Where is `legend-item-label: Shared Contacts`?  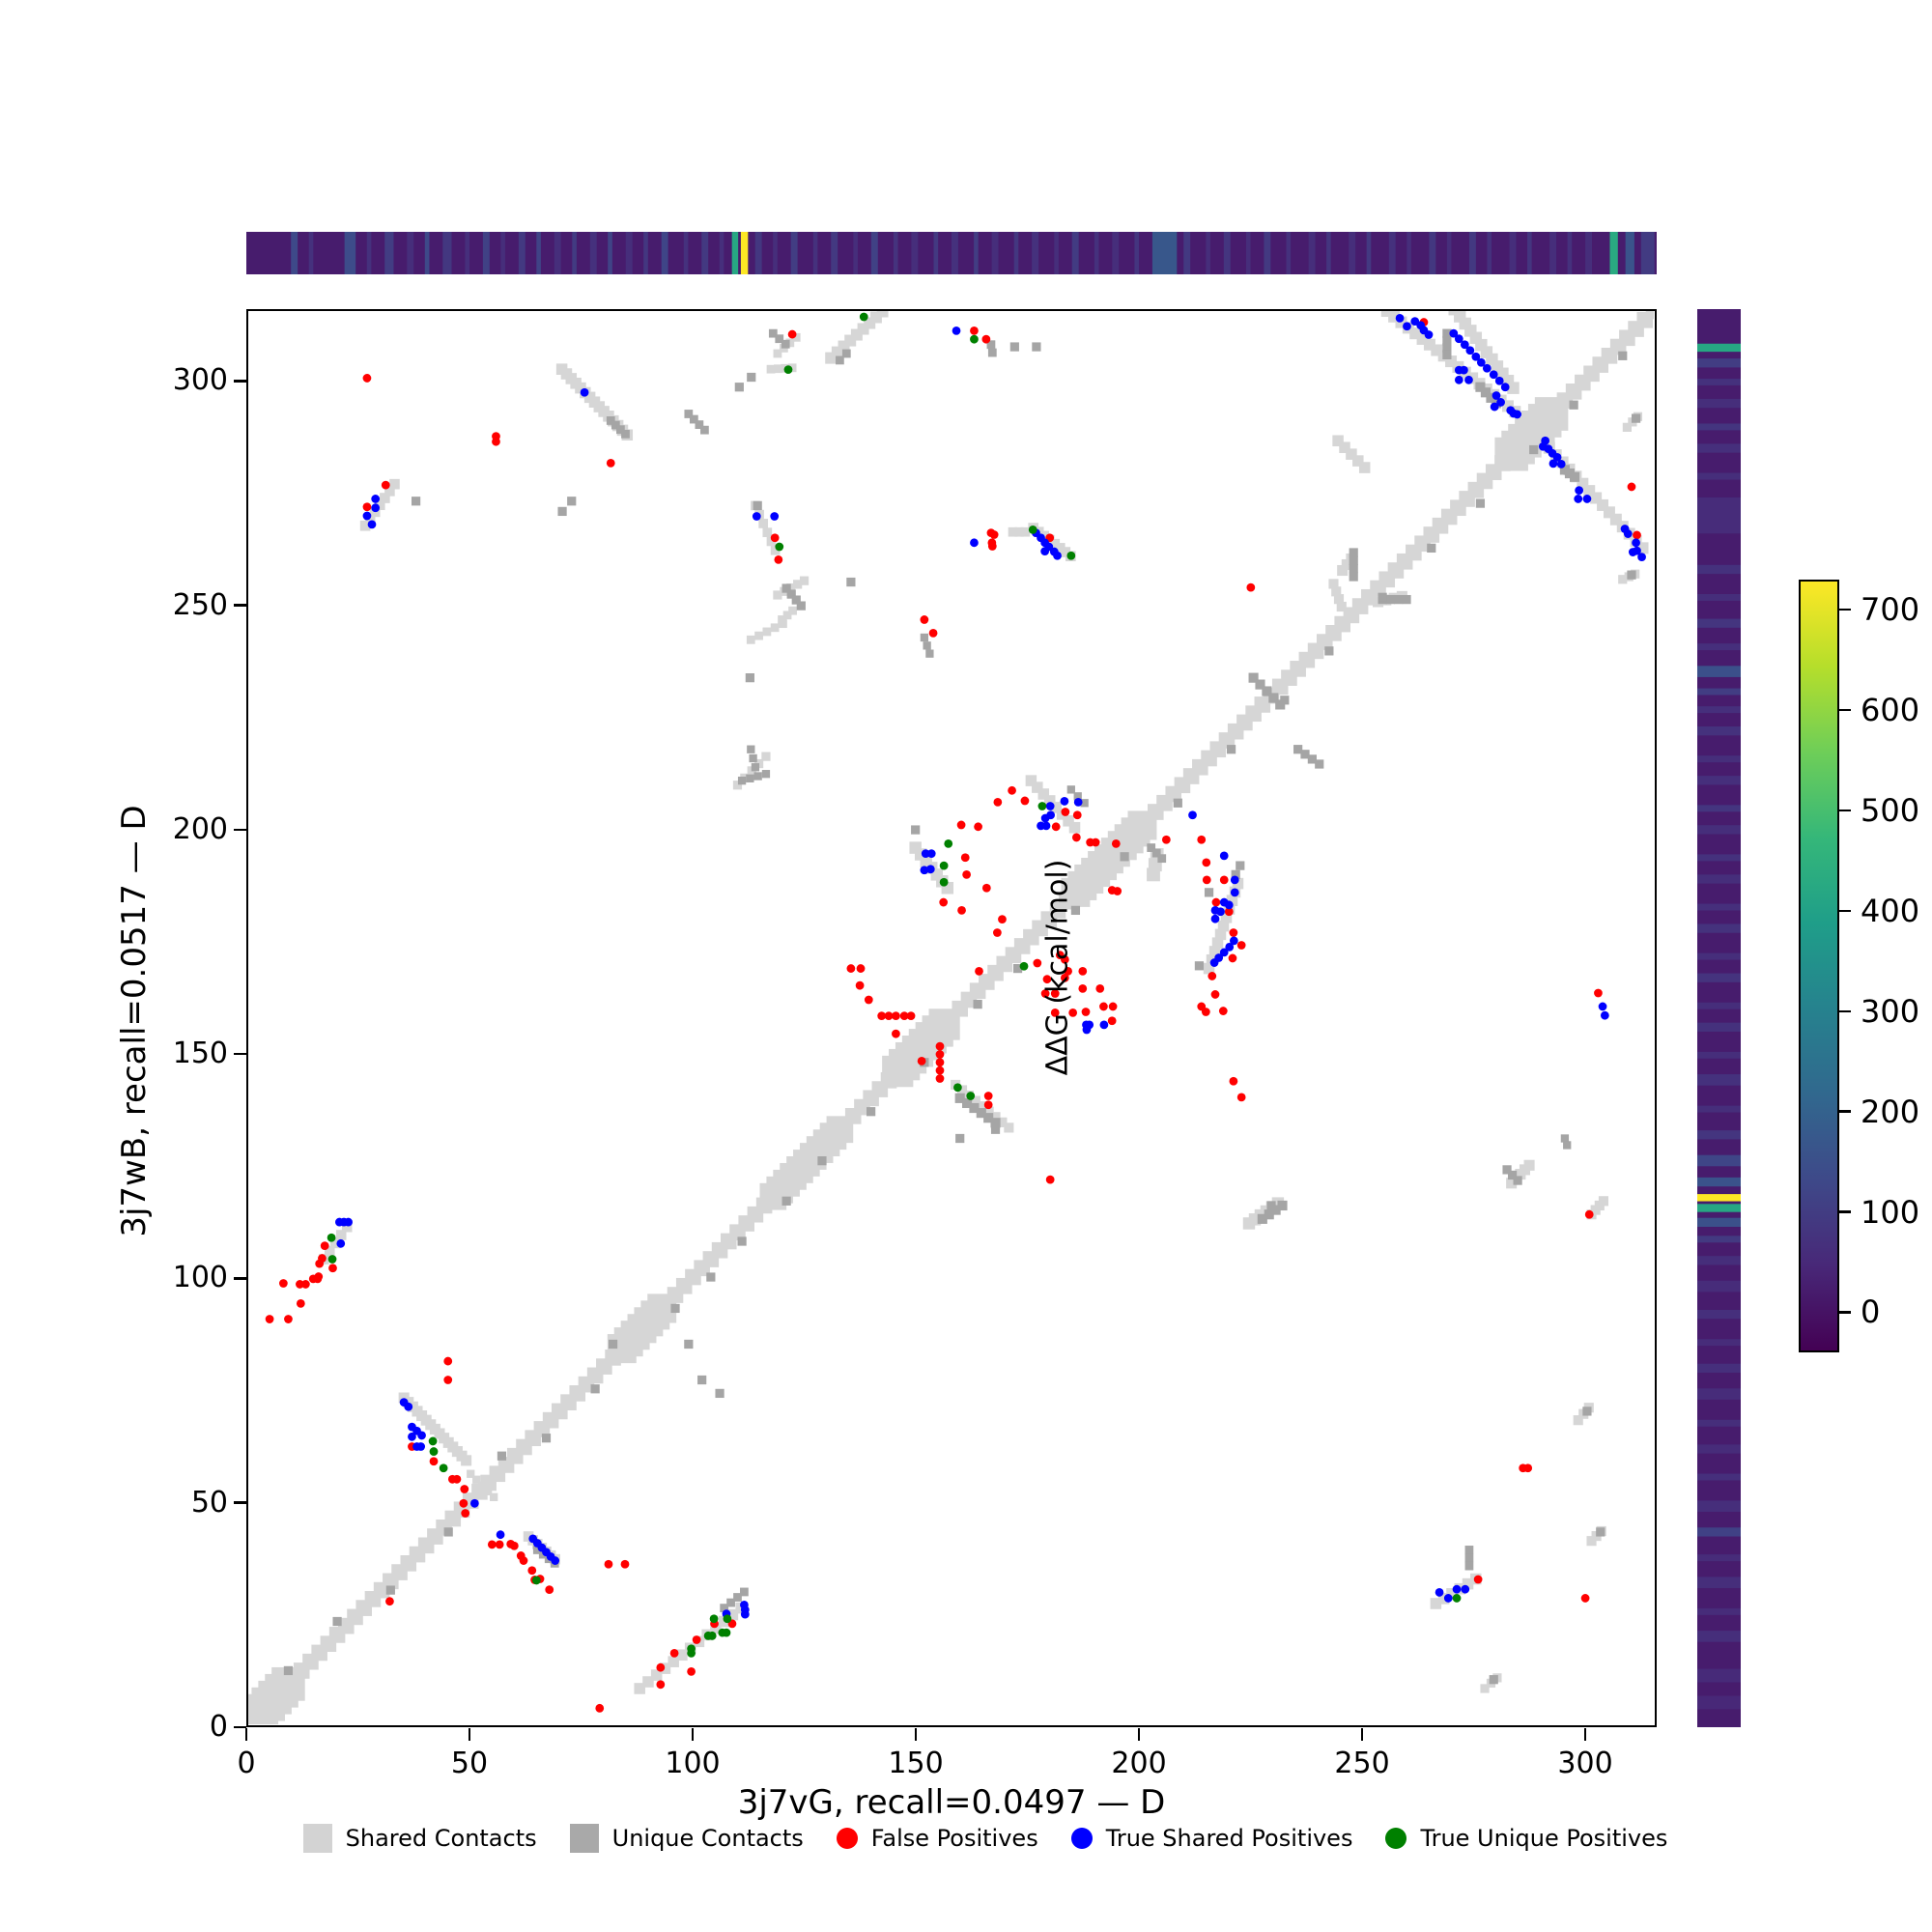 legend-item-label: Shared Contacts is located at coordinates (441, 1838).